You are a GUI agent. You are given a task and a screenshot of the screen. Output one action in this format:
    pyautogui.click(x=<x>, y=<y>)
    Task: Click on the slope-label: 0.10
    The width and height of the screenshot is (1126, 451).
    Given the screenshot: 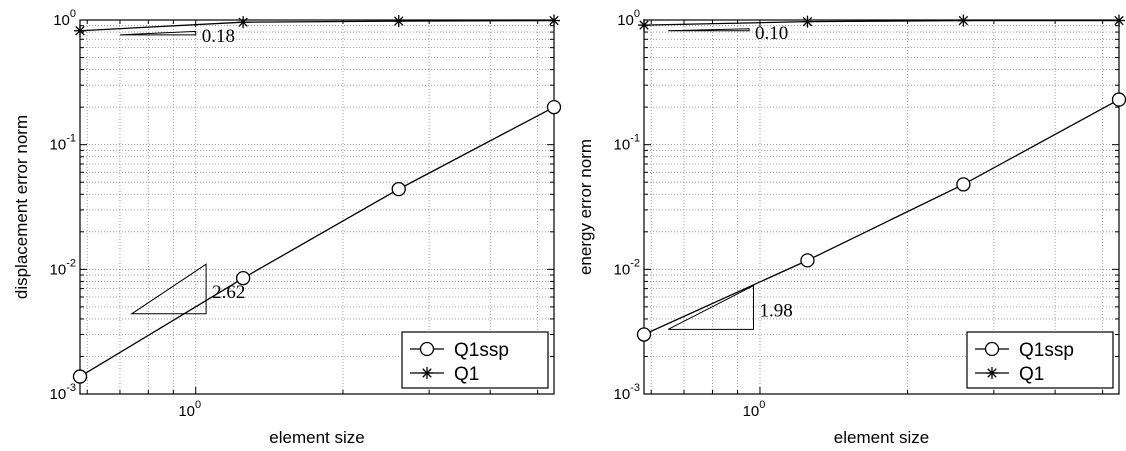 What is the action you would take?
    pyautogui.click(x=771, y=33)
    